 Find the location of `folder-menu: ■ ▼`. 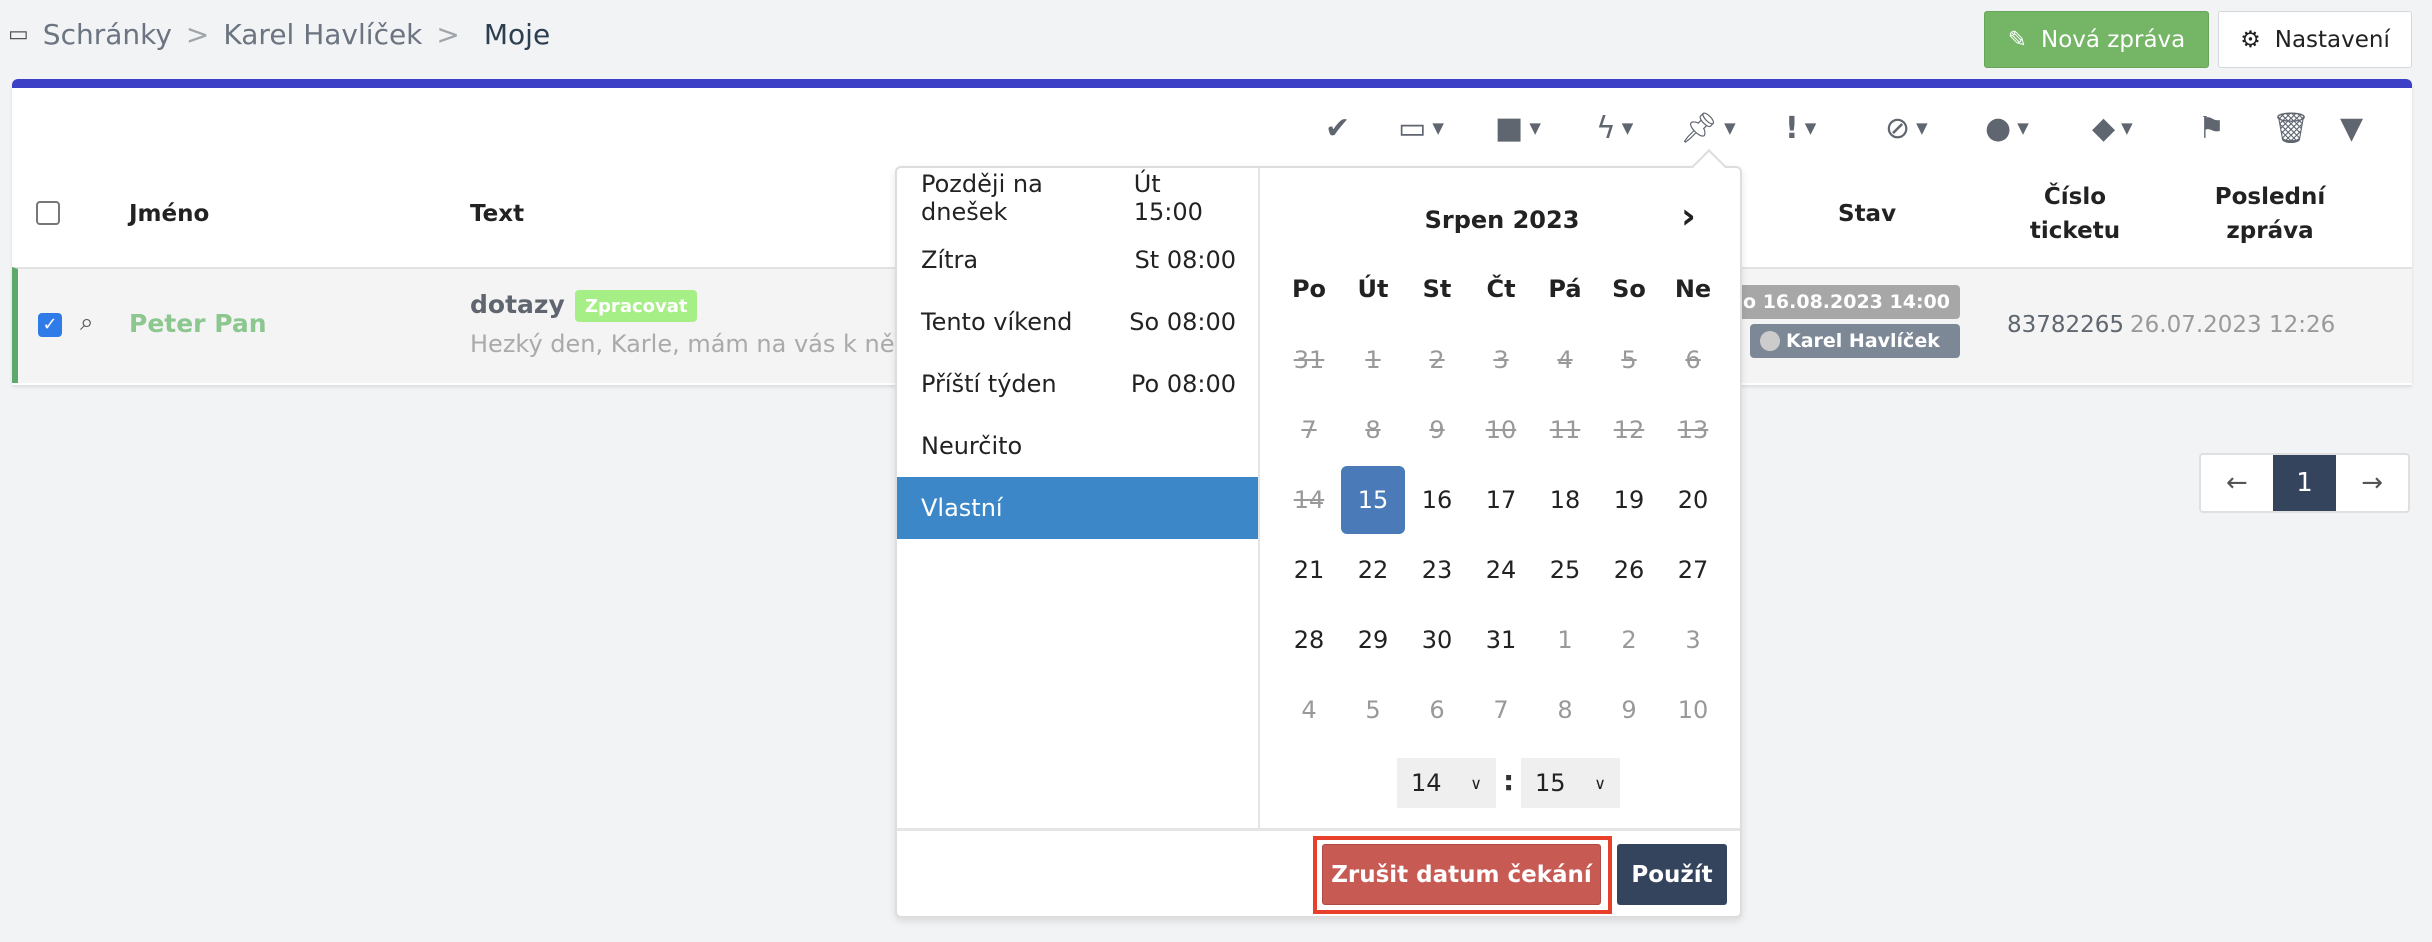

folder-menu: ■ ▼ is located at coordinates (1518, 128).